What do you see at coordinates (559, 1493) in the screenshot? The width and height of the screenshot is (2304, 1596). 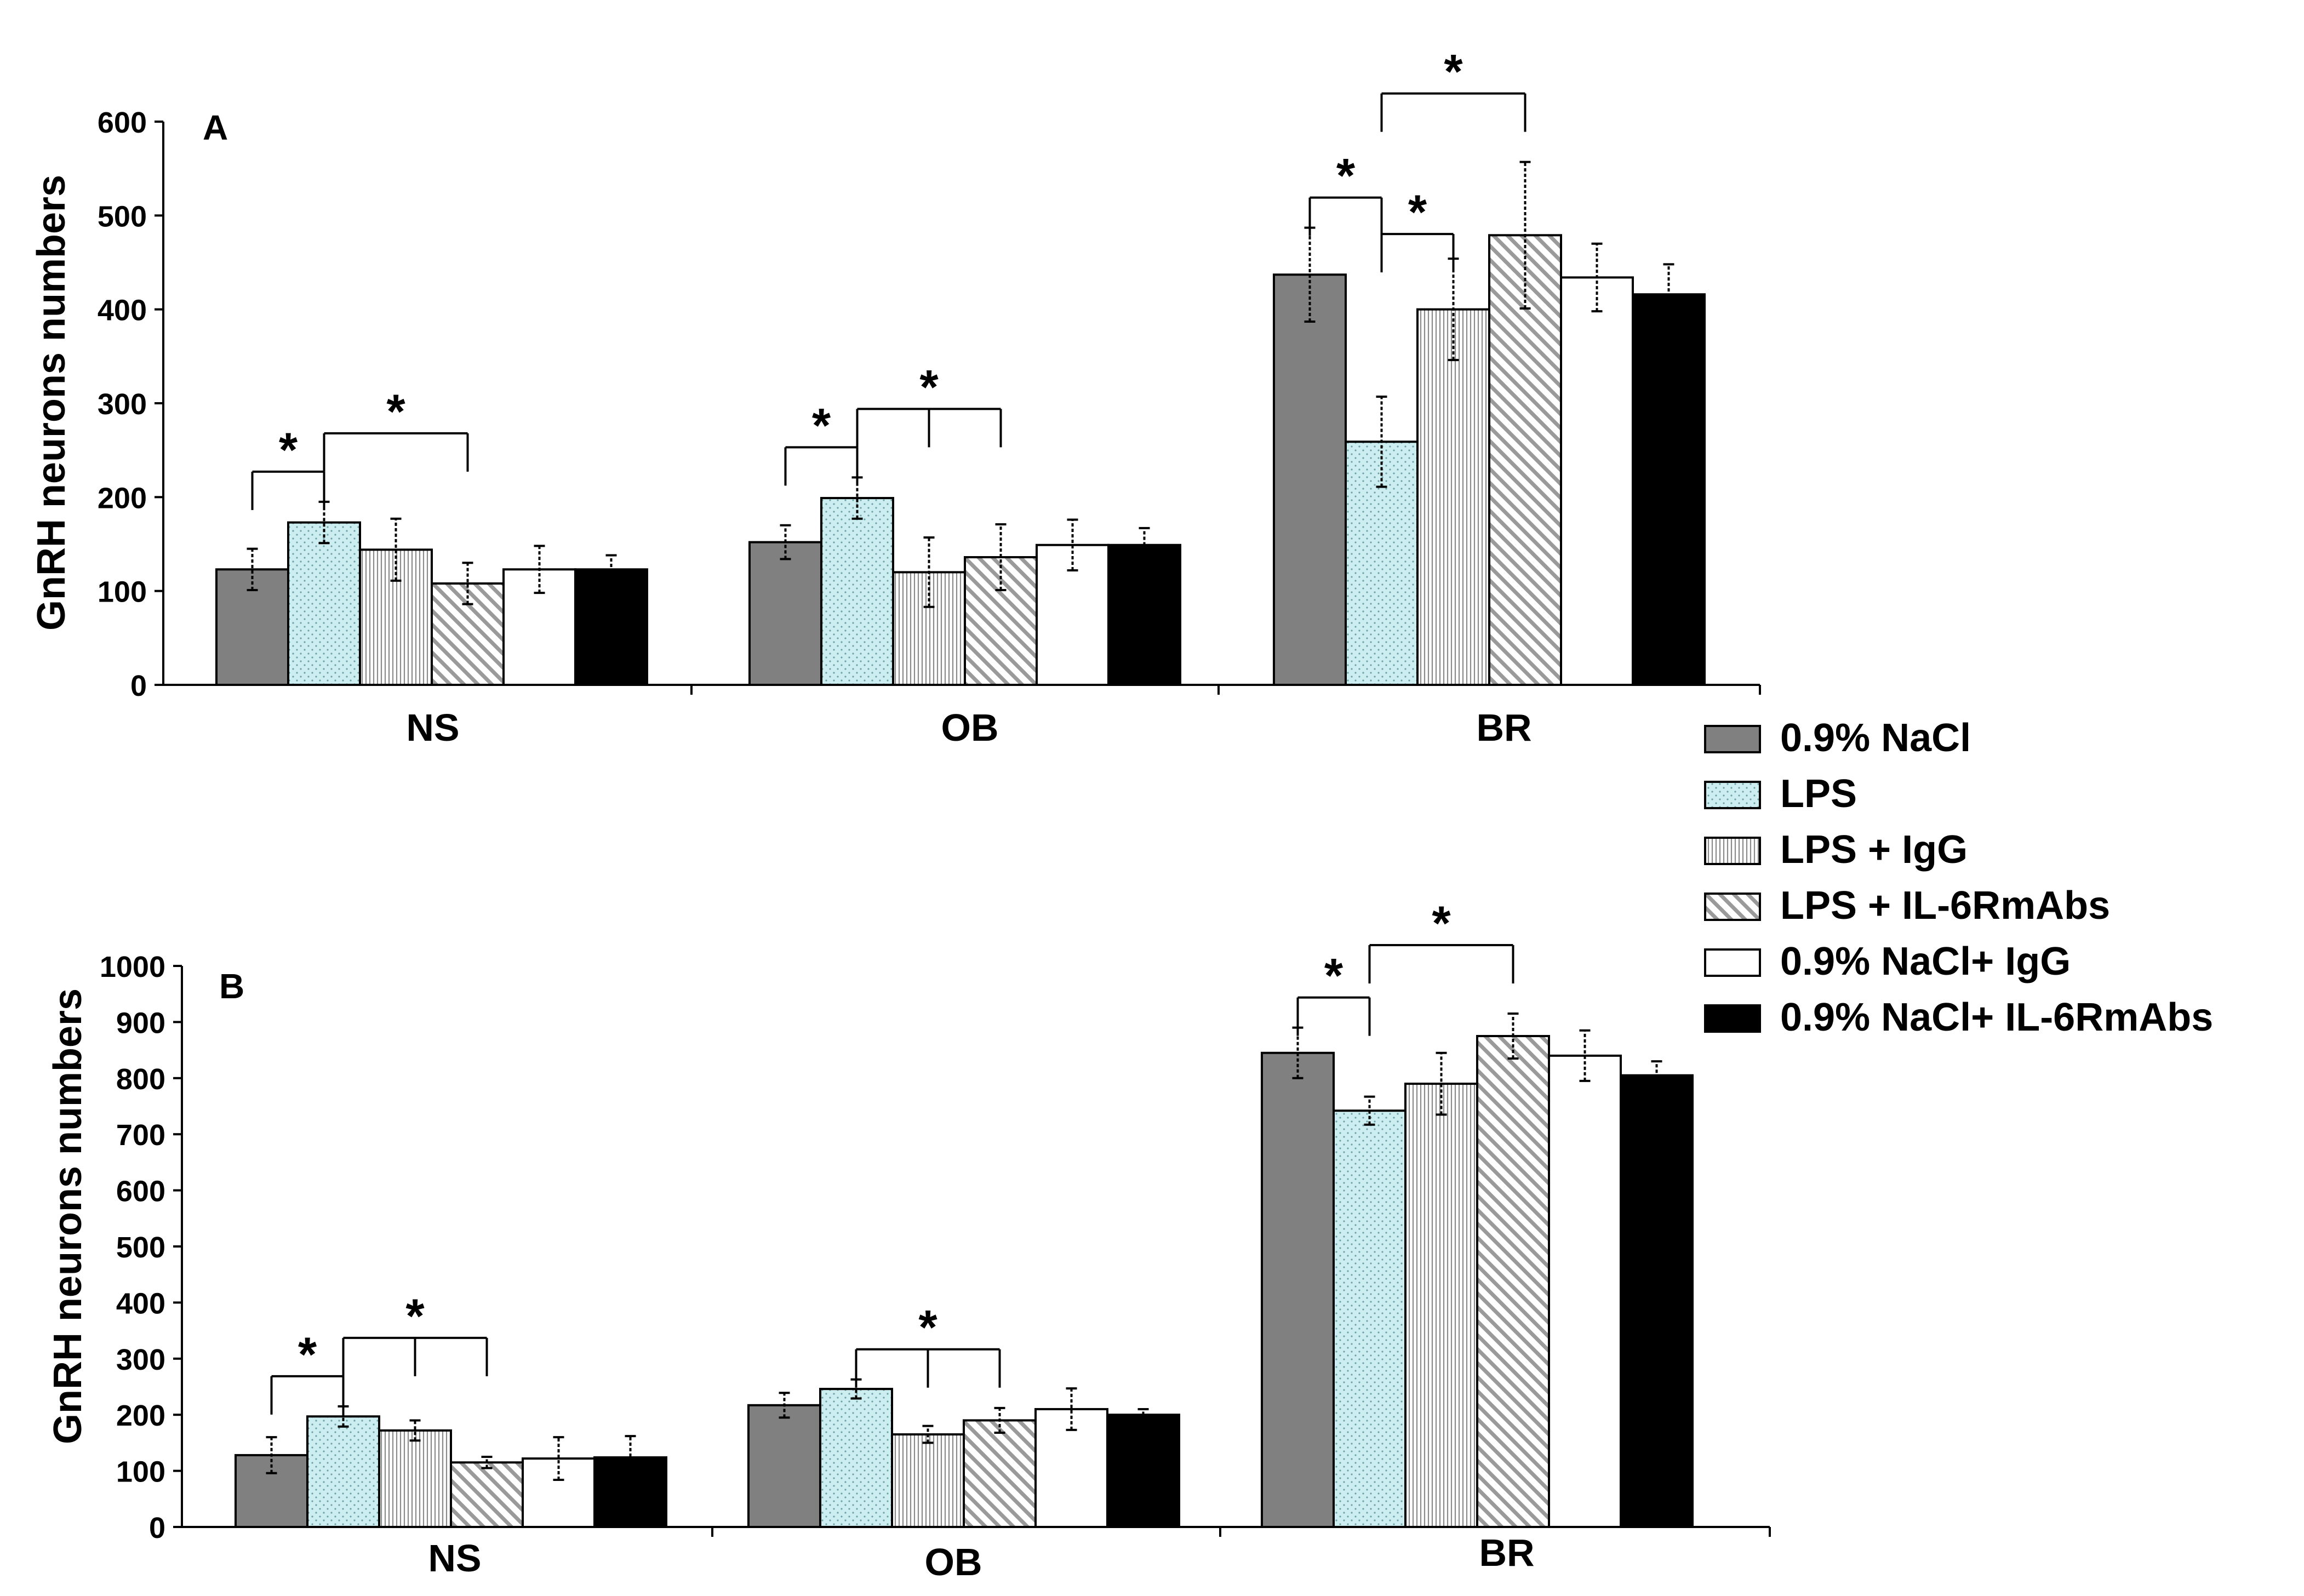 I see `panel-b-bar-ns-0-9-nacl-igg` at bounding box center [559, 1493].